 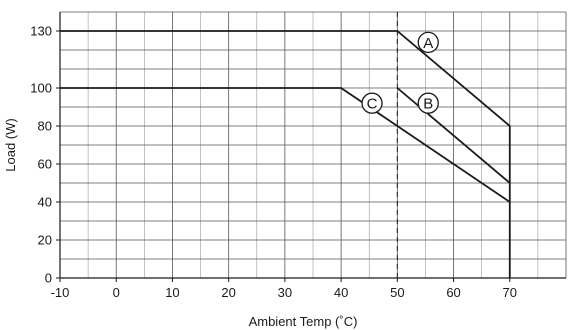 What do you see at coordinates (453, 135) in the screenshot?
I see `series-line-b` at bounding box center [453, 135].